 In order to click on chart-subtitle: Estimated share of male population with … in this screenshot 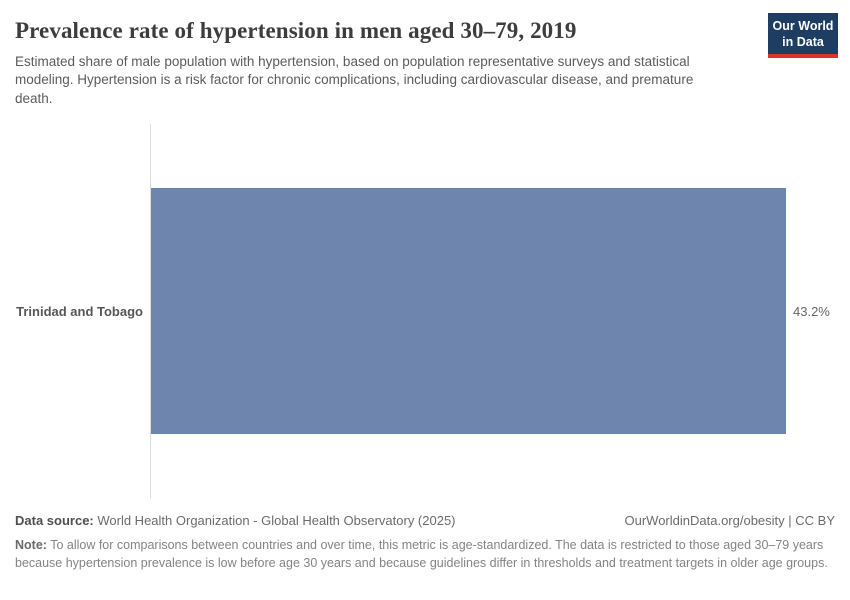, I will do `click(354, 80)`.